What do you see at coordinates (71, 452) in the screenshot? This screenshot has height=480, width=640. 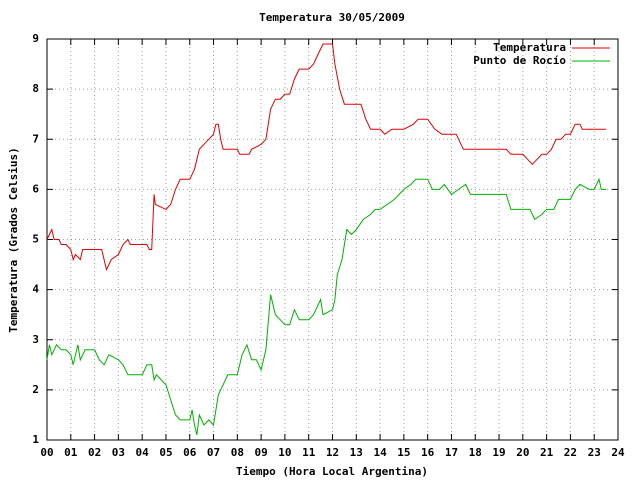 I see `x-tick-label: 01` at bounding box center [71, 452].